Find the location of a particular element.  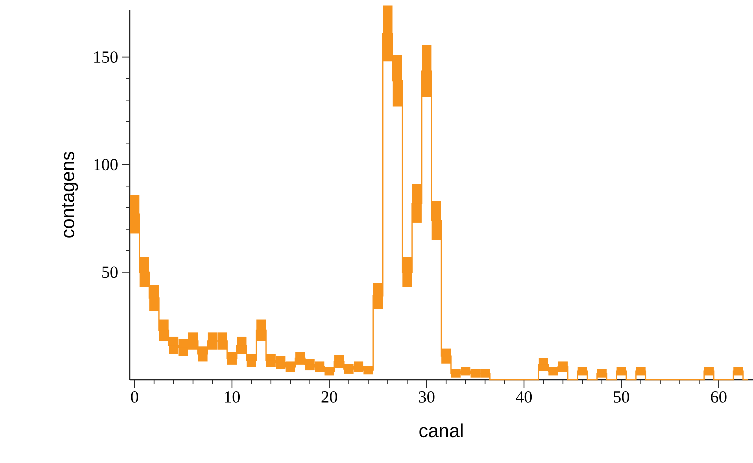

y-tick-label: 100 is located at coordinates (106, 165).